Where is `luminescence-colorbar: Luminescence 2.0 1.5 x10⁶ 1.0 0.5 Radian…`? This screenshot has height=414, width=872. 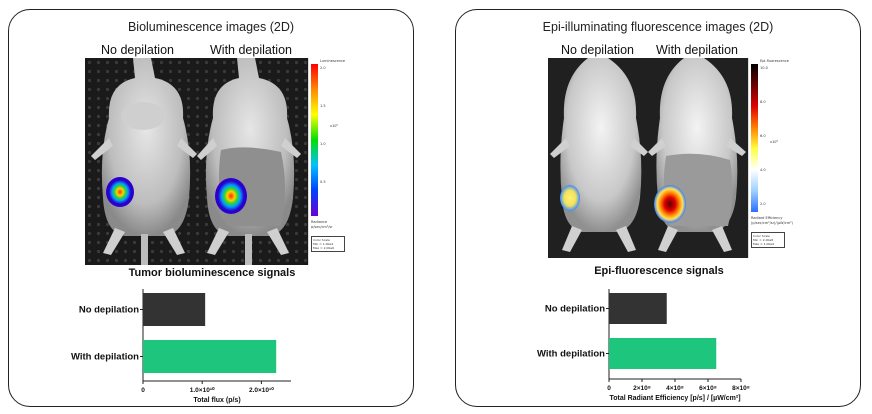
luminescence-colorbar: Luminescence 2.0 1.5 x10⁶ 1.0 0.5 Radian… is located at coordinates (328, 161).